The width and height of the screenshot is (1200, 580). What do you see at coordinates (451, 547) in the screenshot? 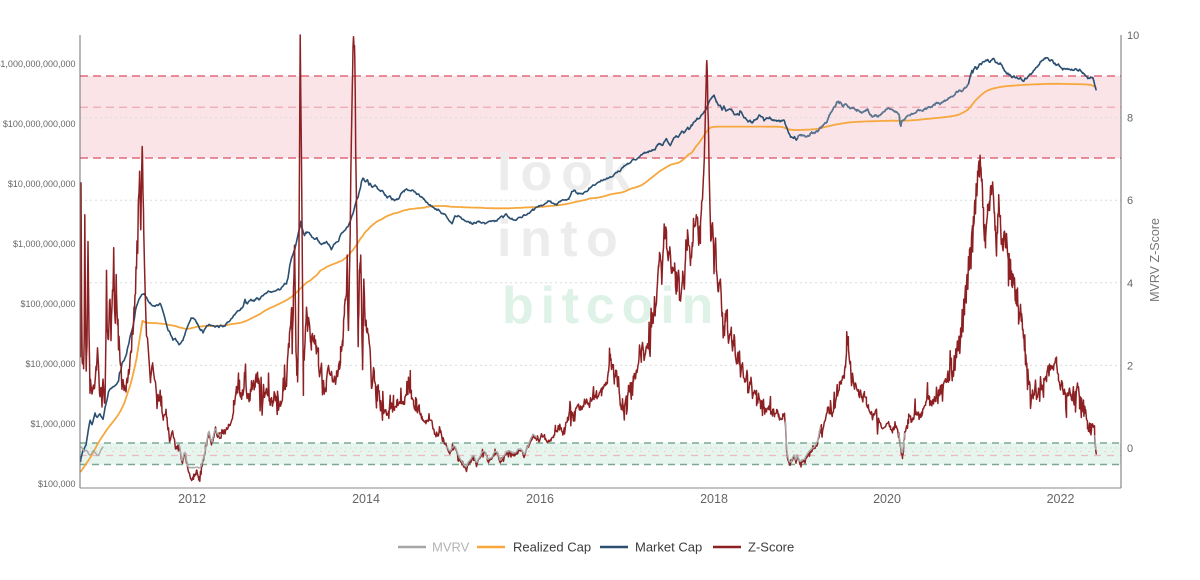
I see `svg-text: MVRV` at bounding box center [451, 547].